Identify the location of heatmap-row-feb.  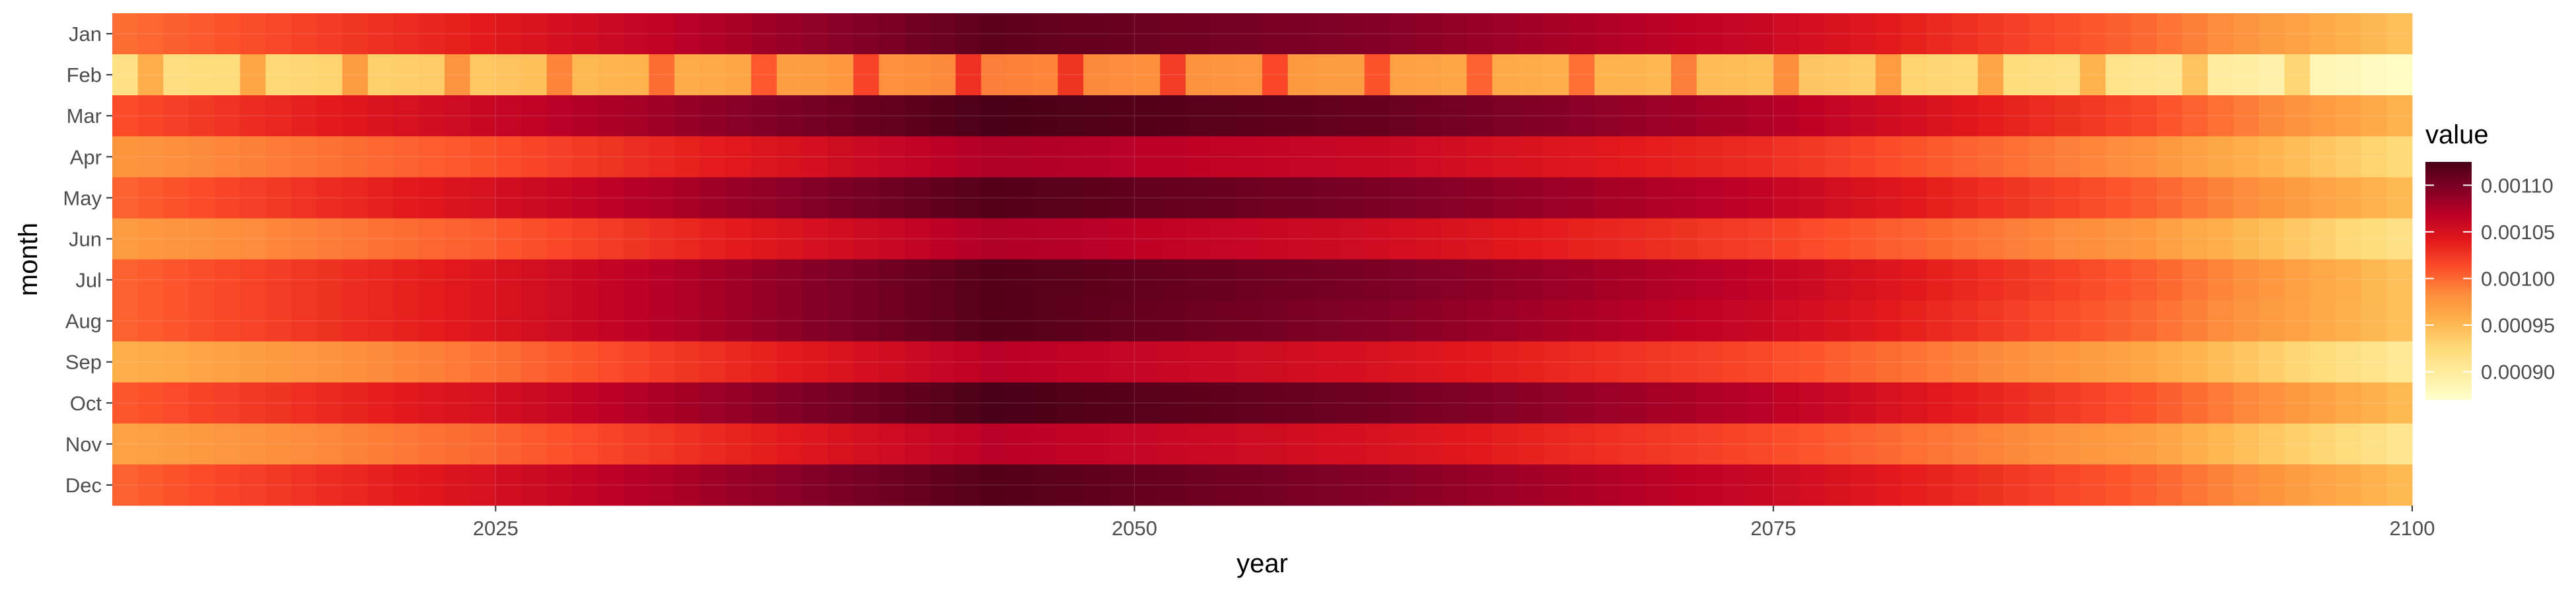
(1263, 75).